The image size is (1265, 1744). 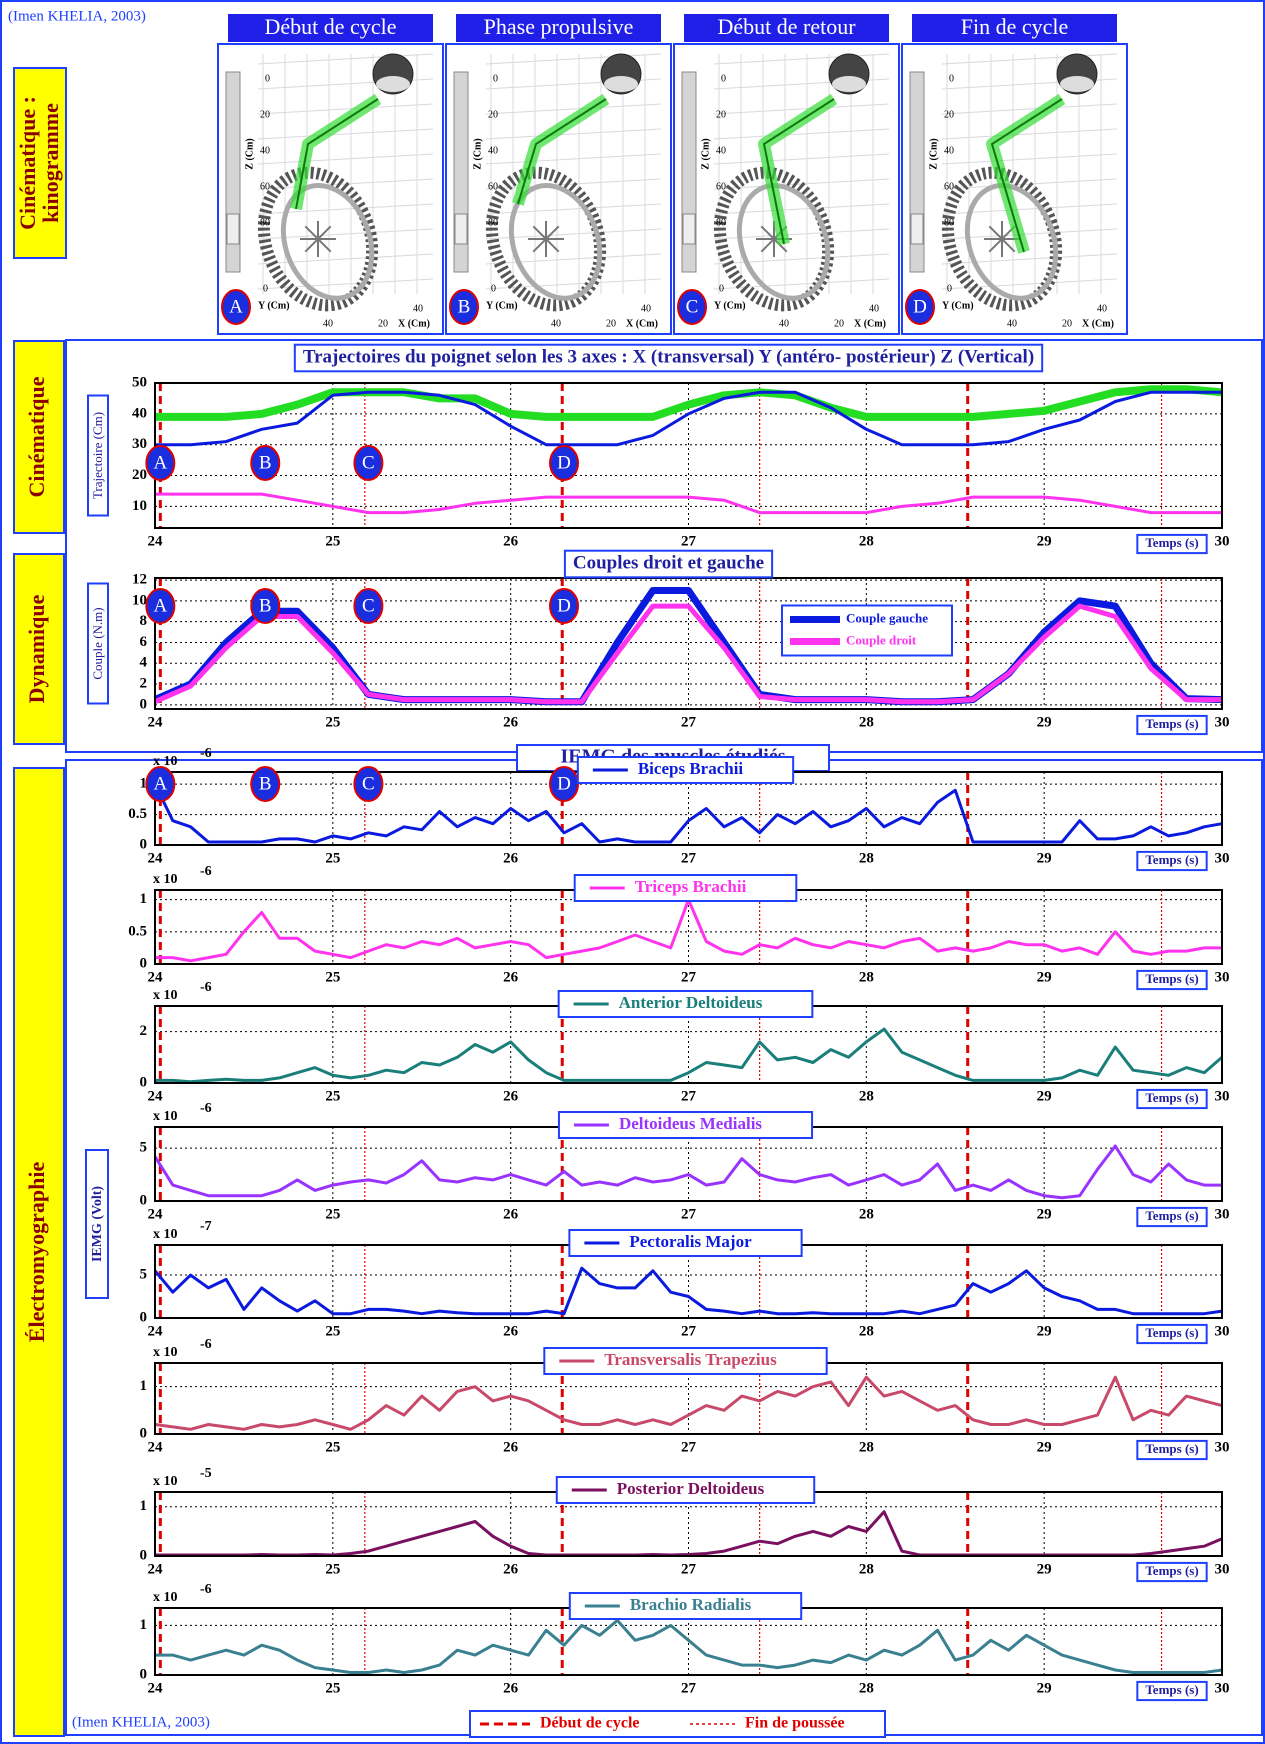 What do you see at coordinates (690, 1241) in the screenshot?
I see `legend-label: Pectoralis Major` at bounding box center [690, 1241].